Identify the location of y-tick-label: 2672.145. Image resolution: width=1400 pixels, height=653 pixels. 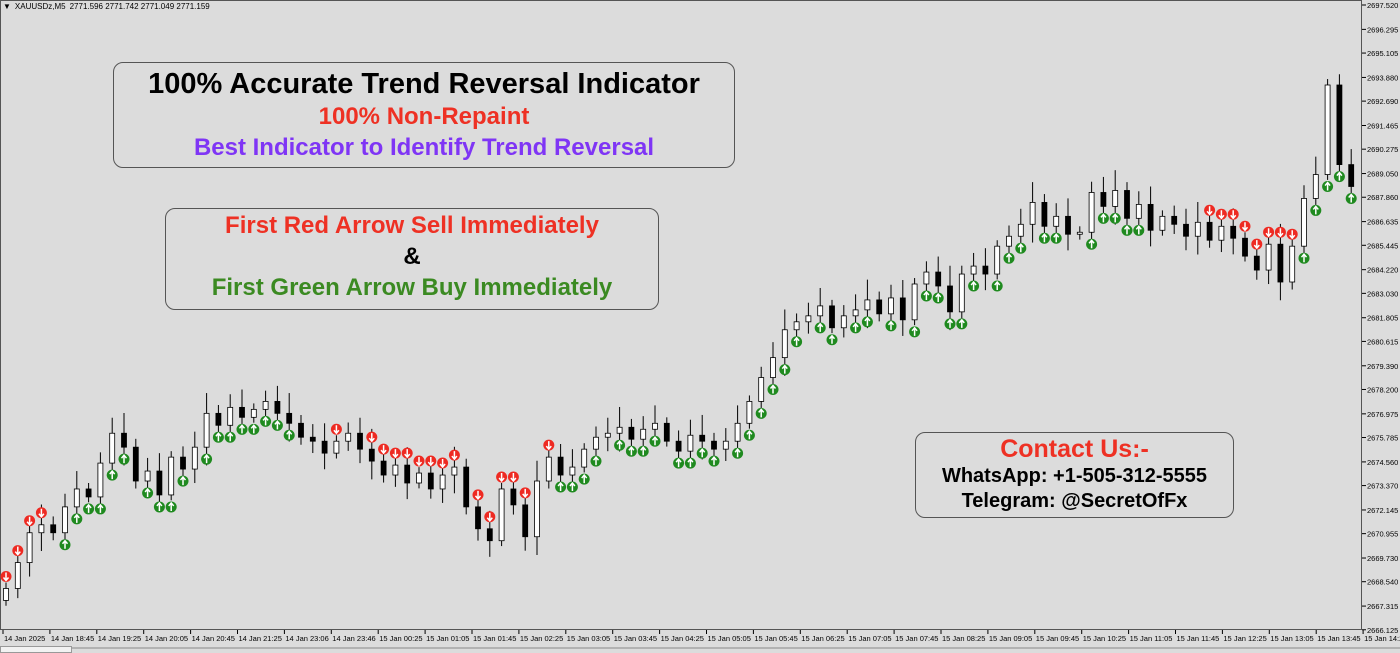
(1382, 510).